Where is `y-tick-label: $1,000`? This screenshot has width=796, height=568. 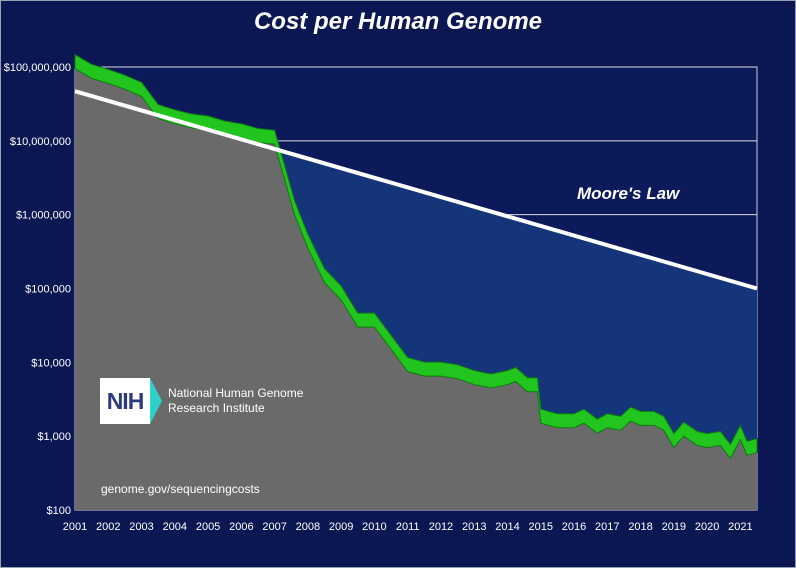
y-tick-label: $1,000 is located at coordinates (54, 437).